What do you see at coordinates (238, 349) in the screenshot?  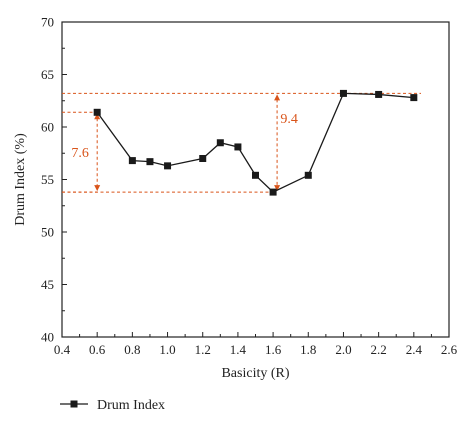 I see `x-tick-label: 1.4` at bounding box center [238, 349].